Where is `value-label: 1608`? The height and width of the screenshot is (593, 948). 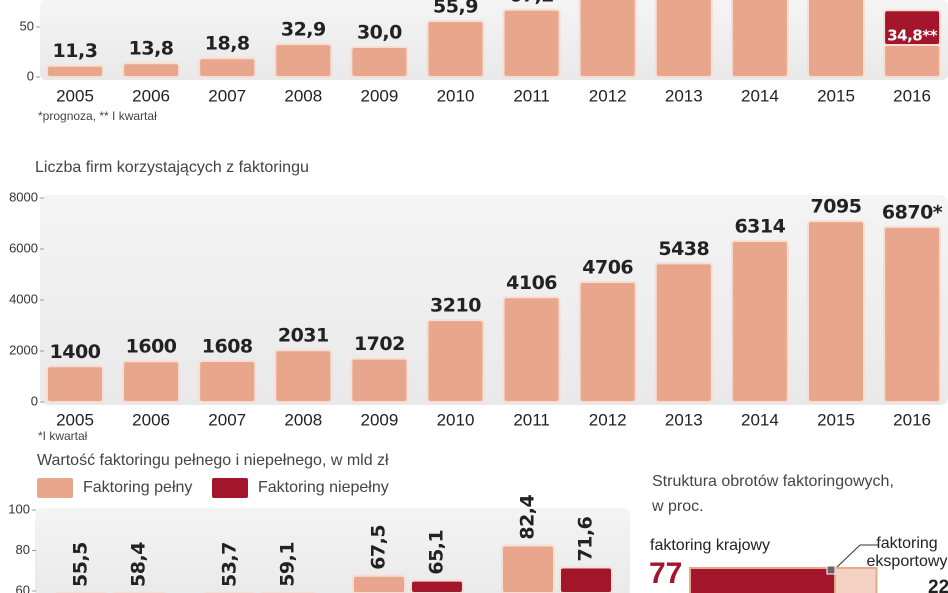
value-label: 1608 is located at coordinates (227, 346).